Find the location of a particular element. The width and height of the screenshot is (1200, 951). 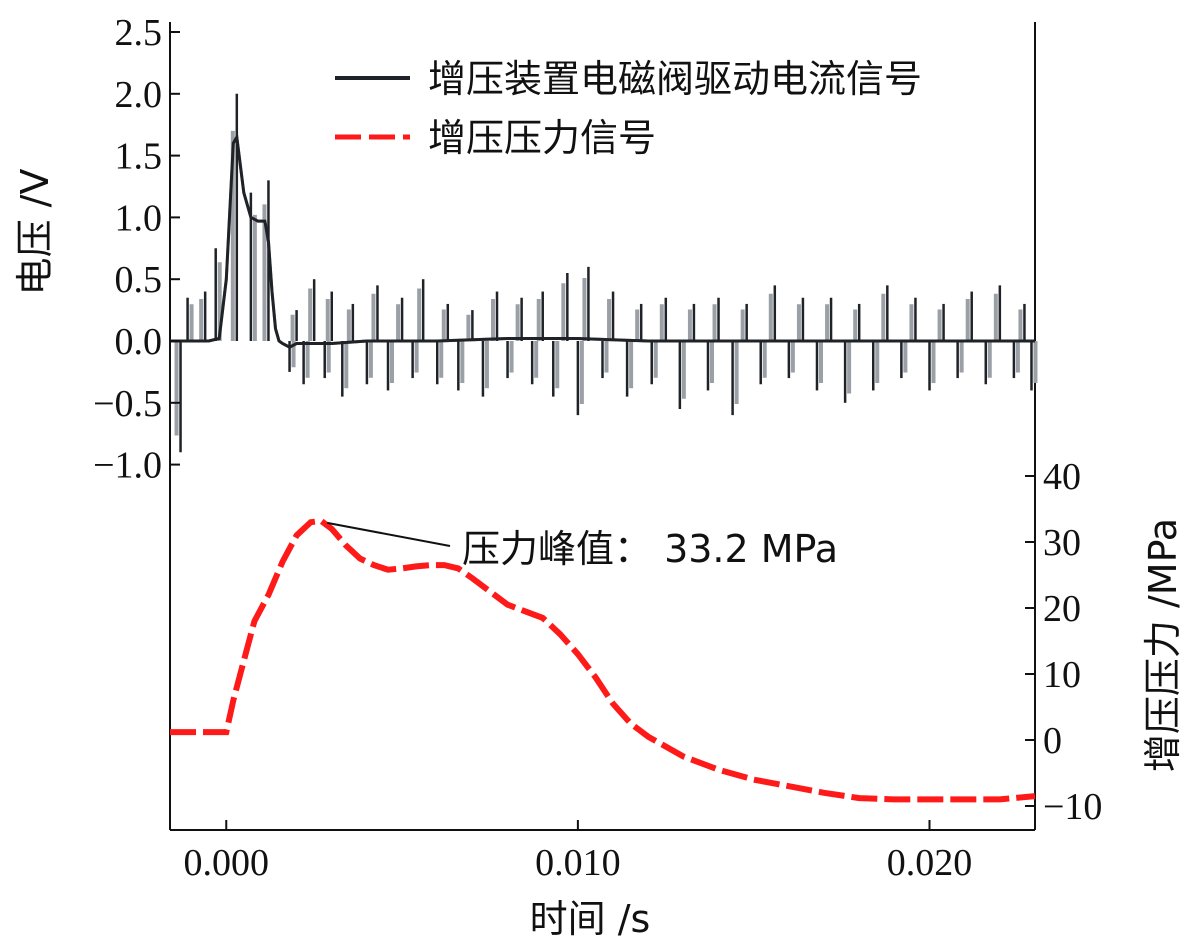

legend-label-pressure: 增压压力信号 is located at coordinates (542, 138).